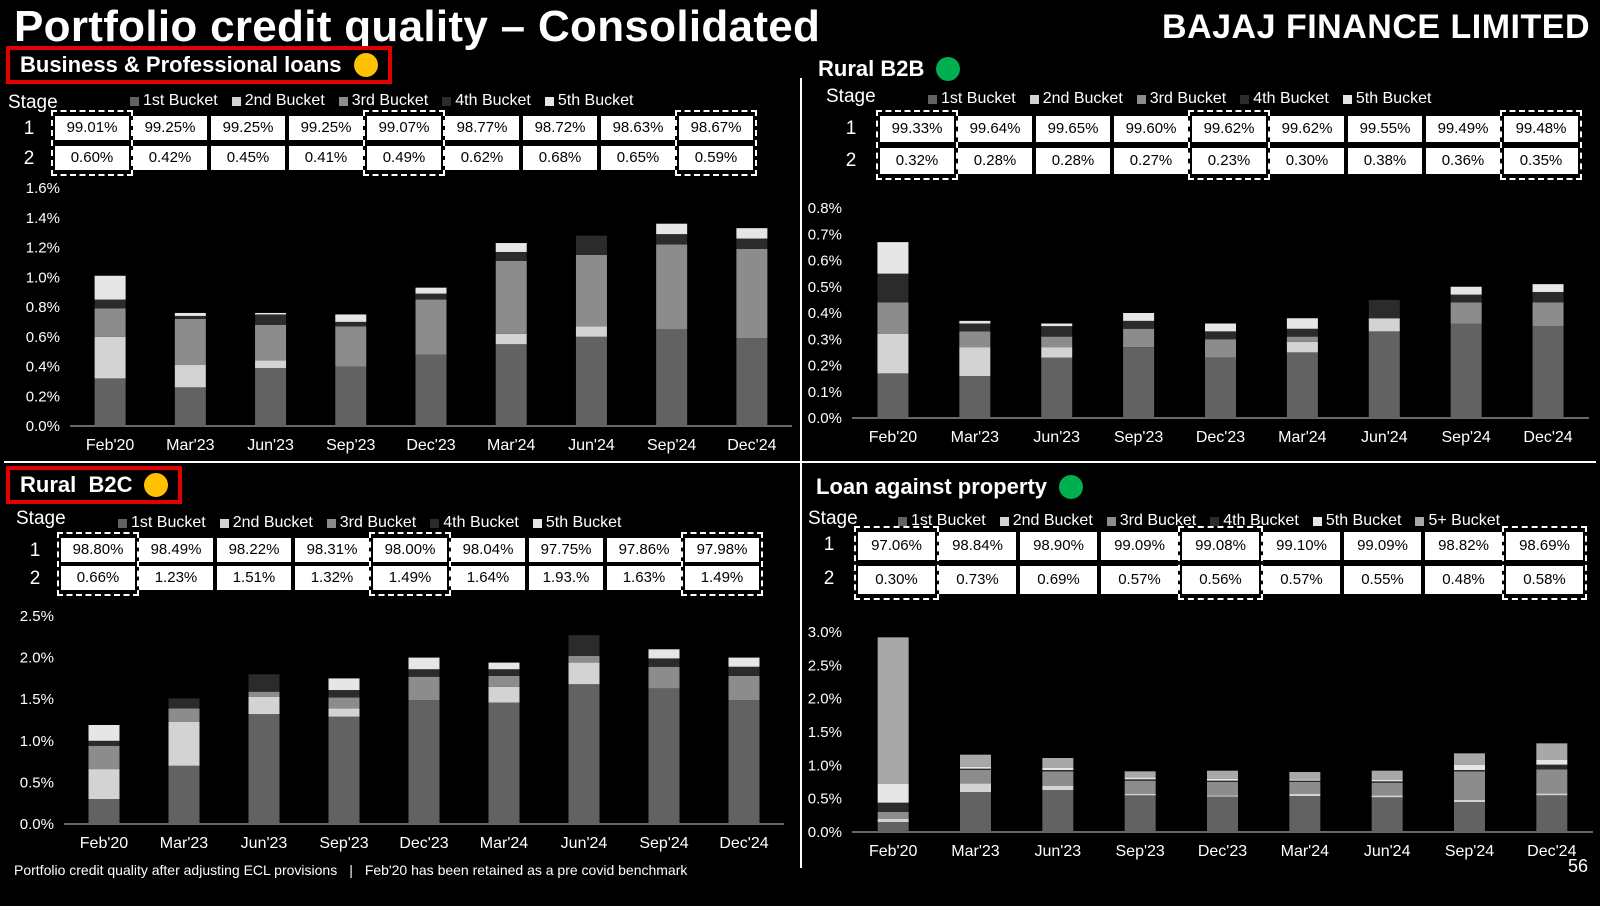 The width and height of the screenshot is (1600, 906). Describe the element at coordinates (560, 128) in the screenshot. I see `stage-1-cell: 98.72%` at that location.